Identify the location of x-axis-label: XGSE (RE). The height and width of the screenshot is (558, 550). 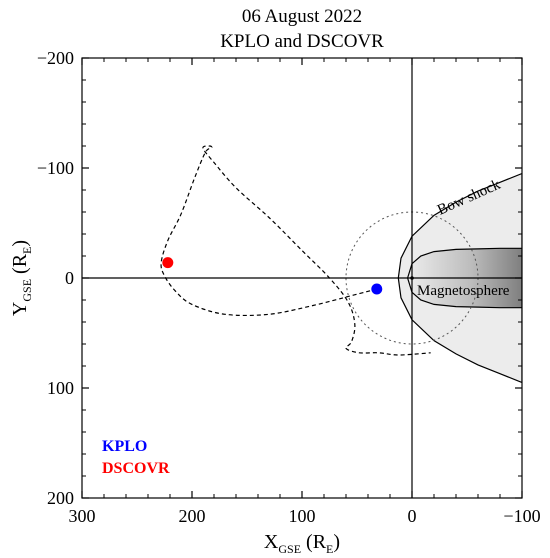
(302, 543).